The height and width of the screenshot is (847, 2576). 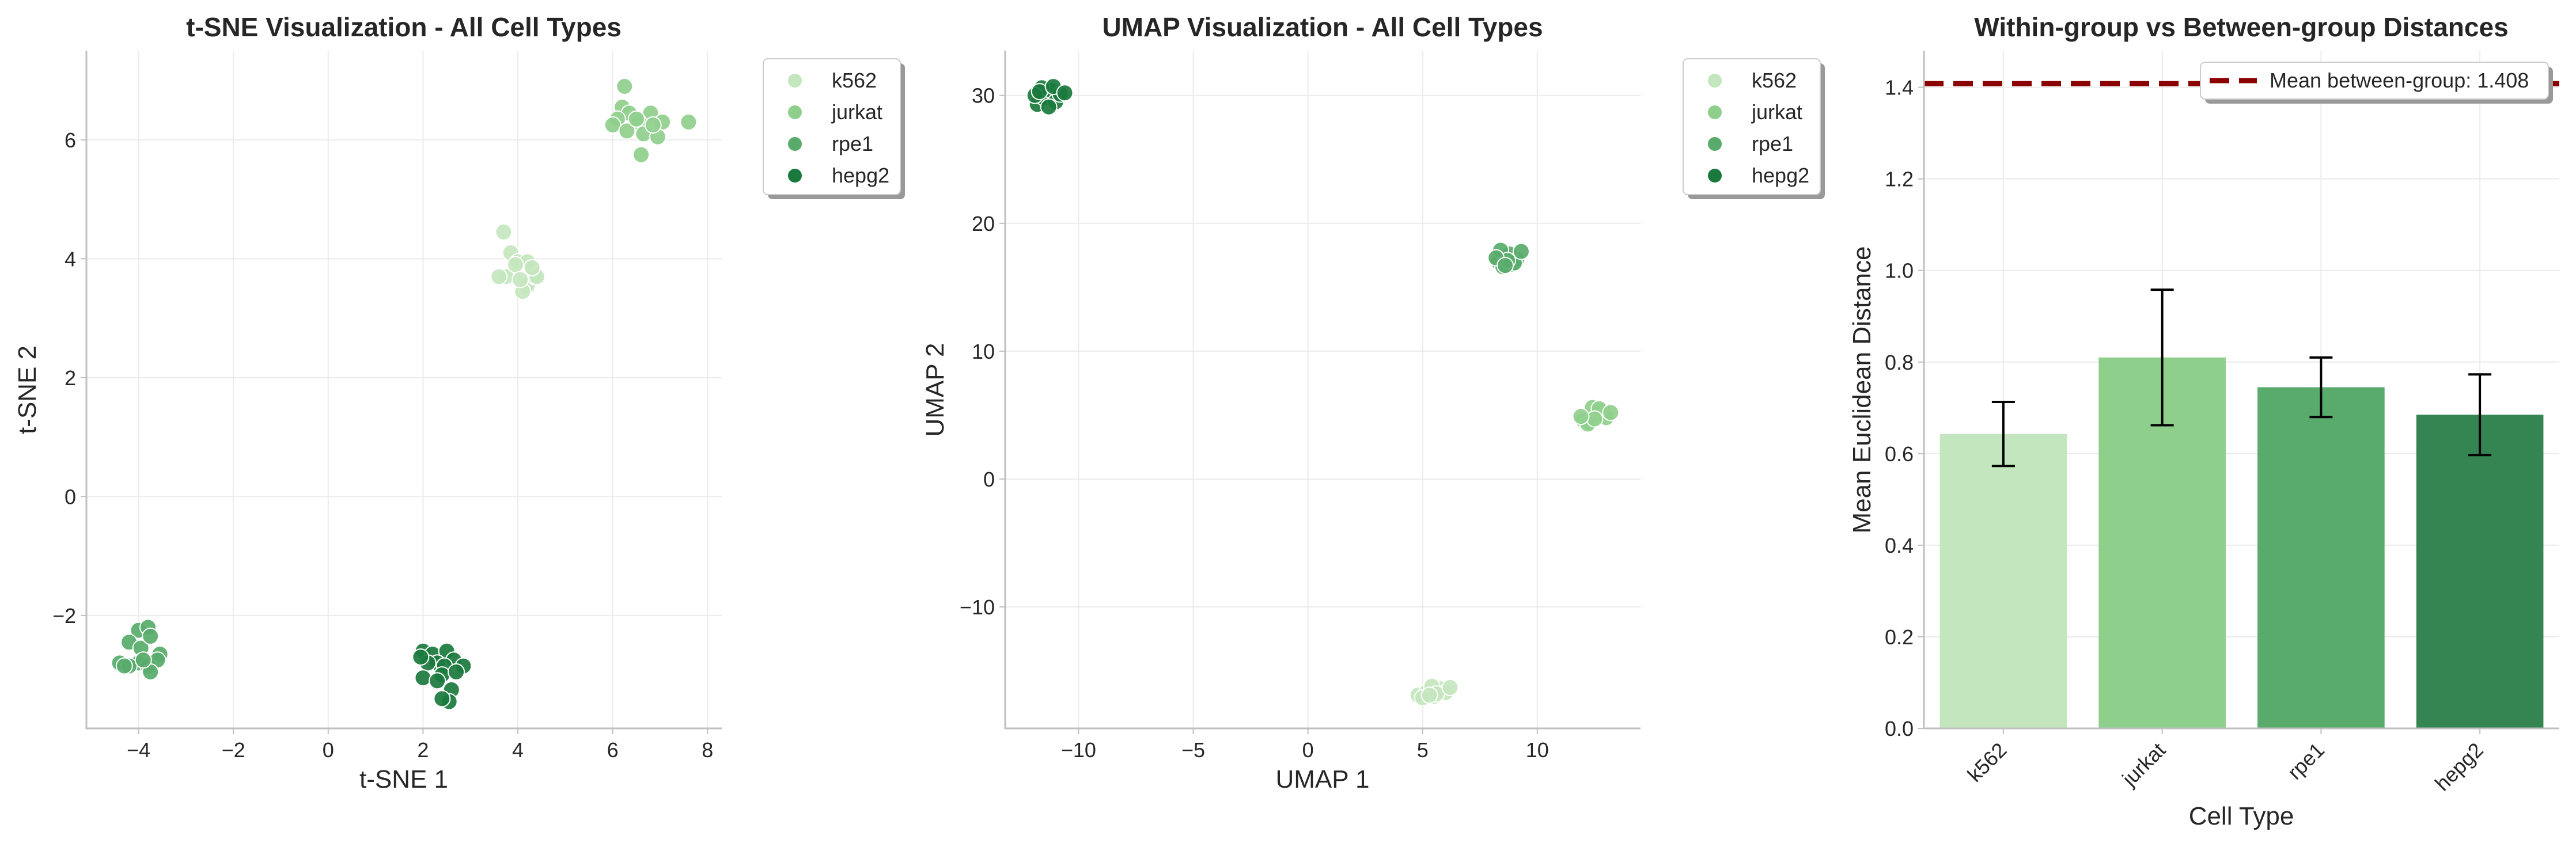 What do you see at coordinates (2241, 378) in the screenshot?
I see `bar-errorbars` at bounding box center [2241, 378].